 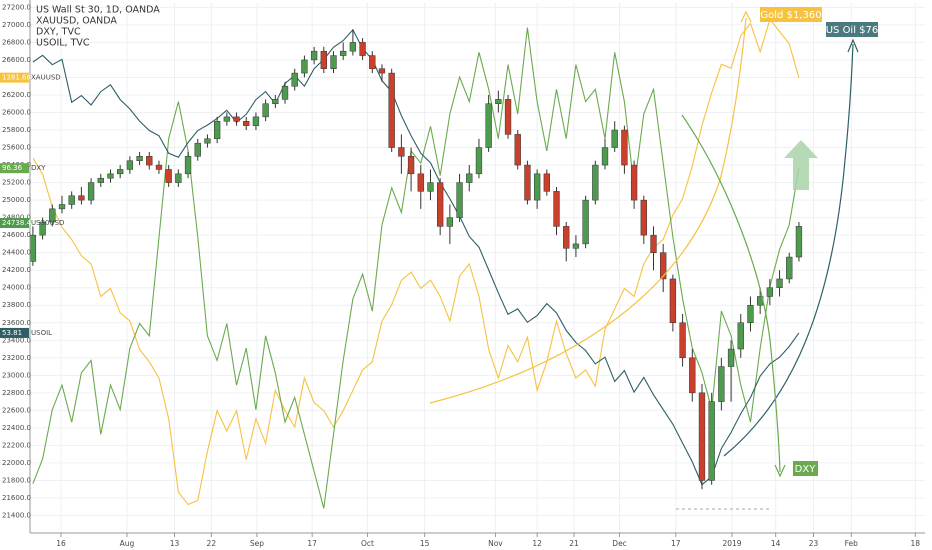 What do you see at coordinates (38, 168) in the screenshot?
I see `price-tag-symbol: DXY` at bounding box center [38, 168].